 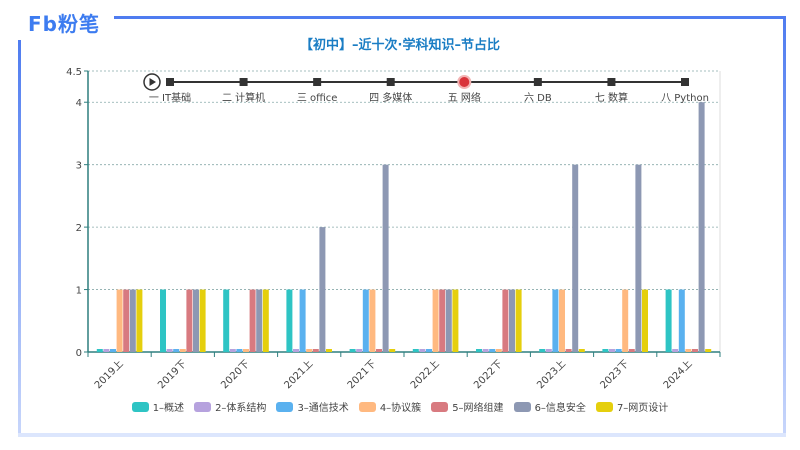 What do you see at coordinates (157, 406) in the screenshot?
I see `legend-item: 1–概述` at bounding box center [157, 406].